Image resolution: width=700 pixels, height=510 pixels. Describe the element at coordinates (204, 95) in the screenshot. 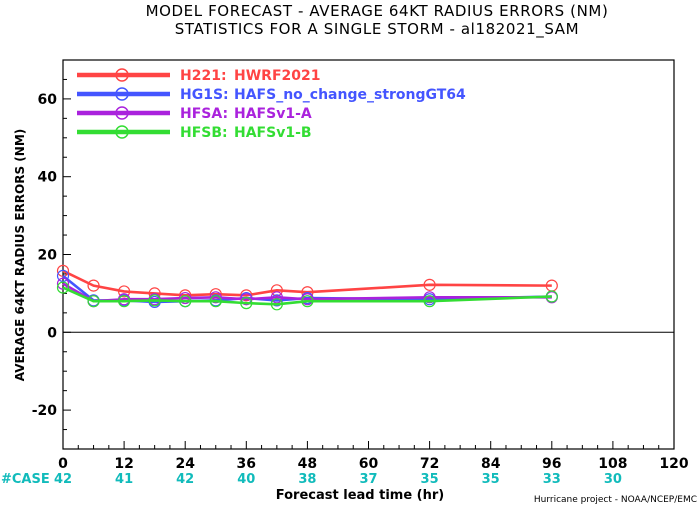

I see `legend-series-name: HG1S:` at that location.